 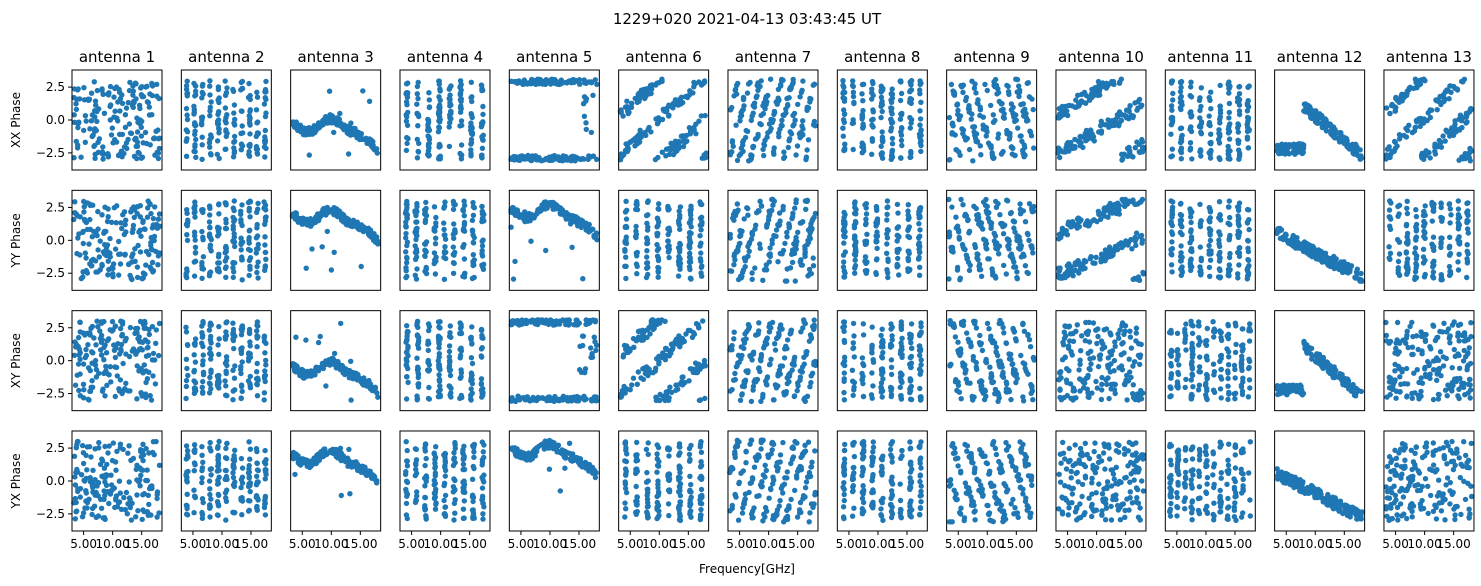 What do you see at coordinates (1101, 57) in the screenshot?
I see `subplot-title: antenna 10` at bounding box center [1101, 57].